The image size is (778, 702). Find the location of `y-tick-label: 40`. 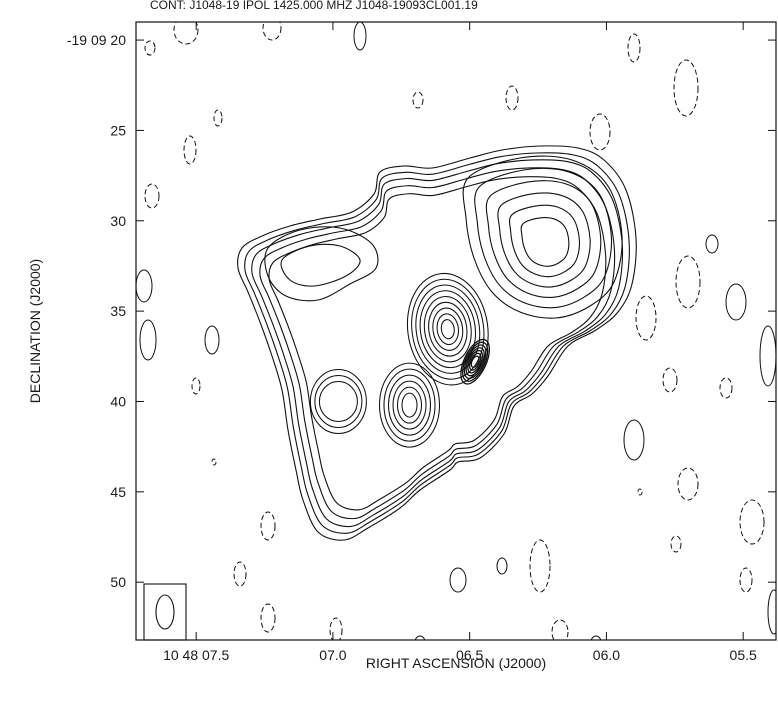

y-tick-label: 40 is located at coordinates (118, 401).